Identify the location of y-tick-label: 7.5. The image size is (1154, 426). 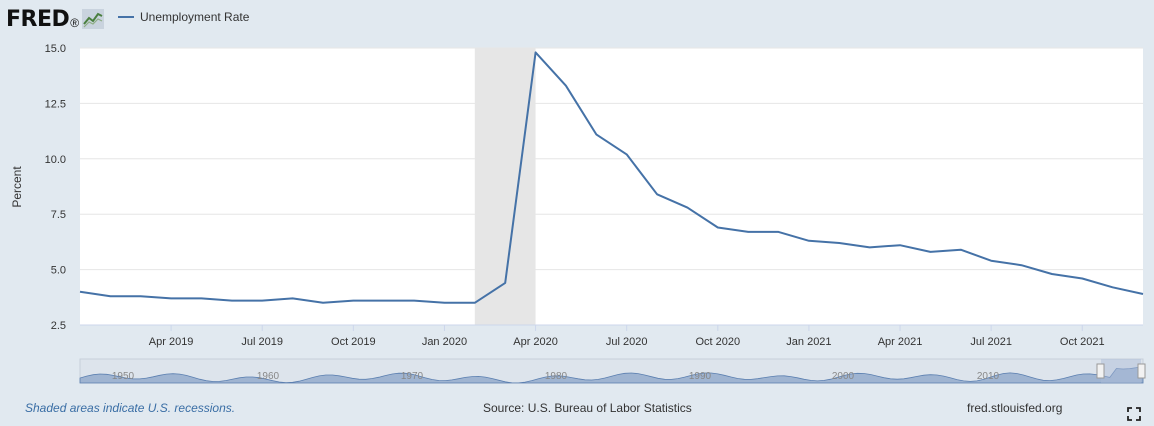
(58, 215).